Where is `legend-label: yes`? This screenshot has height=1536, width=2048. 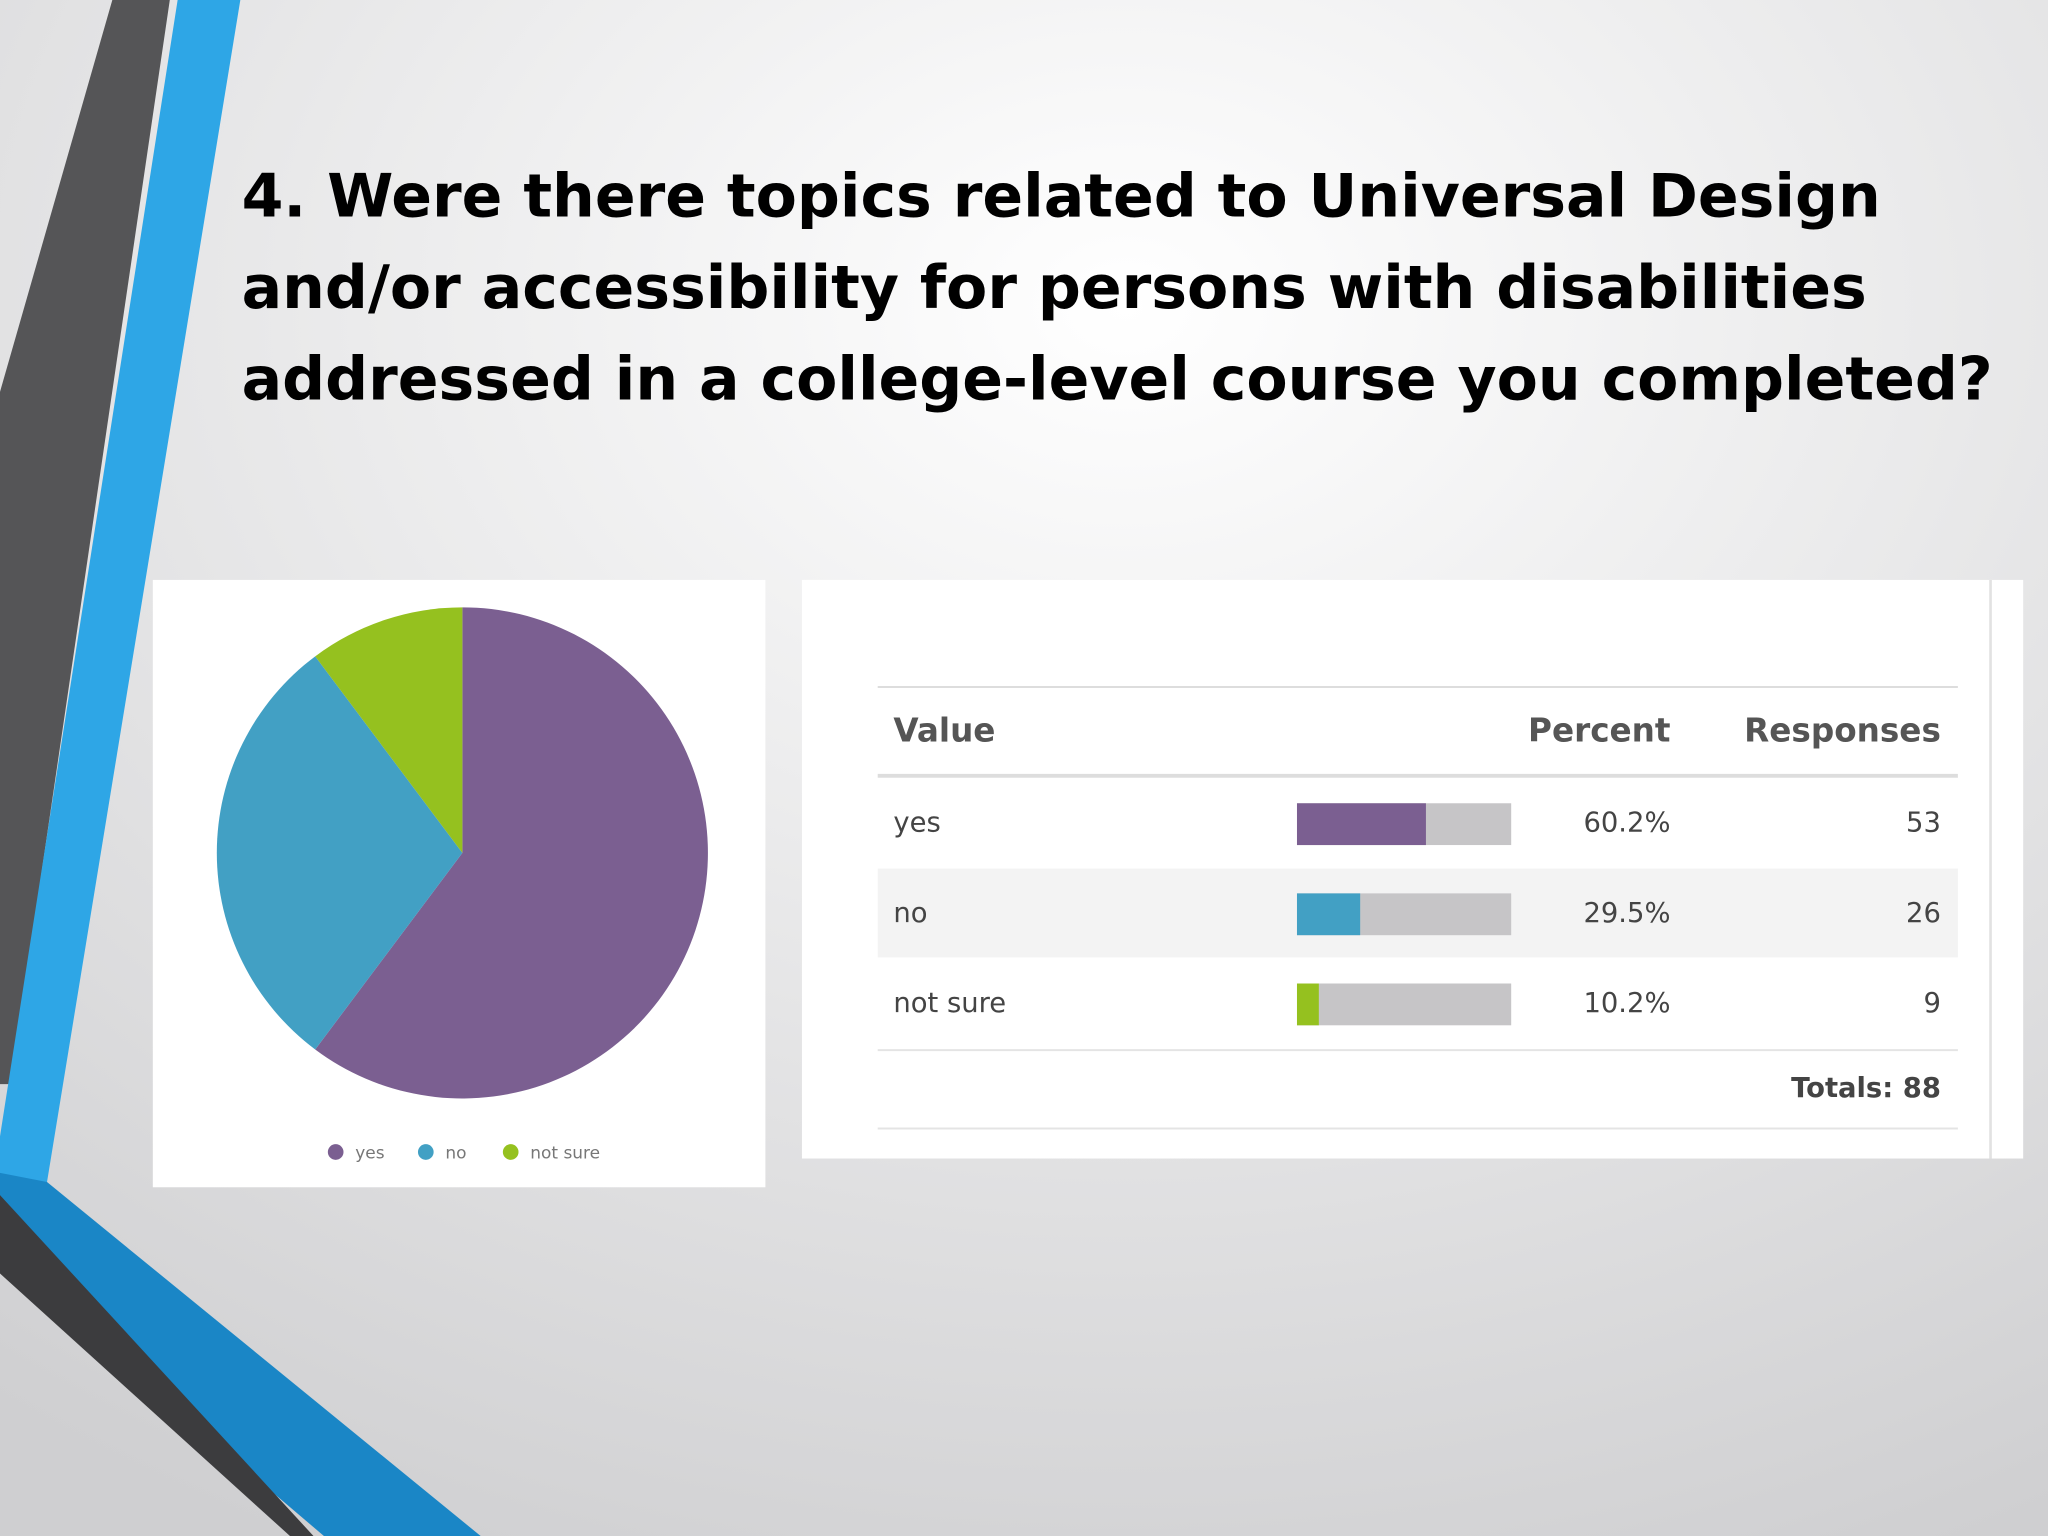
legend-label: yes is located at coordinates (369, 1153).